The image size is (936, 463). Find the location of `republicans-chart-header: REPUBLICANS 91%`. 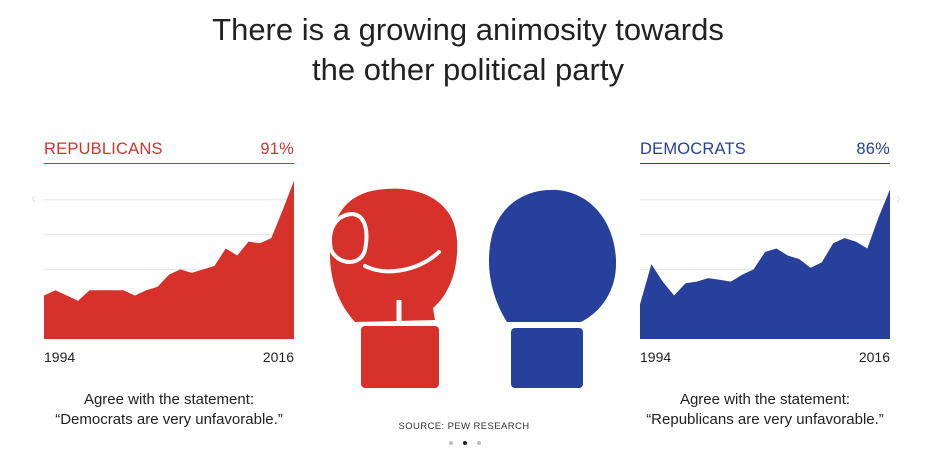

republicans-chart-header: REPUBLICANS 91% is located at coordinates (169, 151).